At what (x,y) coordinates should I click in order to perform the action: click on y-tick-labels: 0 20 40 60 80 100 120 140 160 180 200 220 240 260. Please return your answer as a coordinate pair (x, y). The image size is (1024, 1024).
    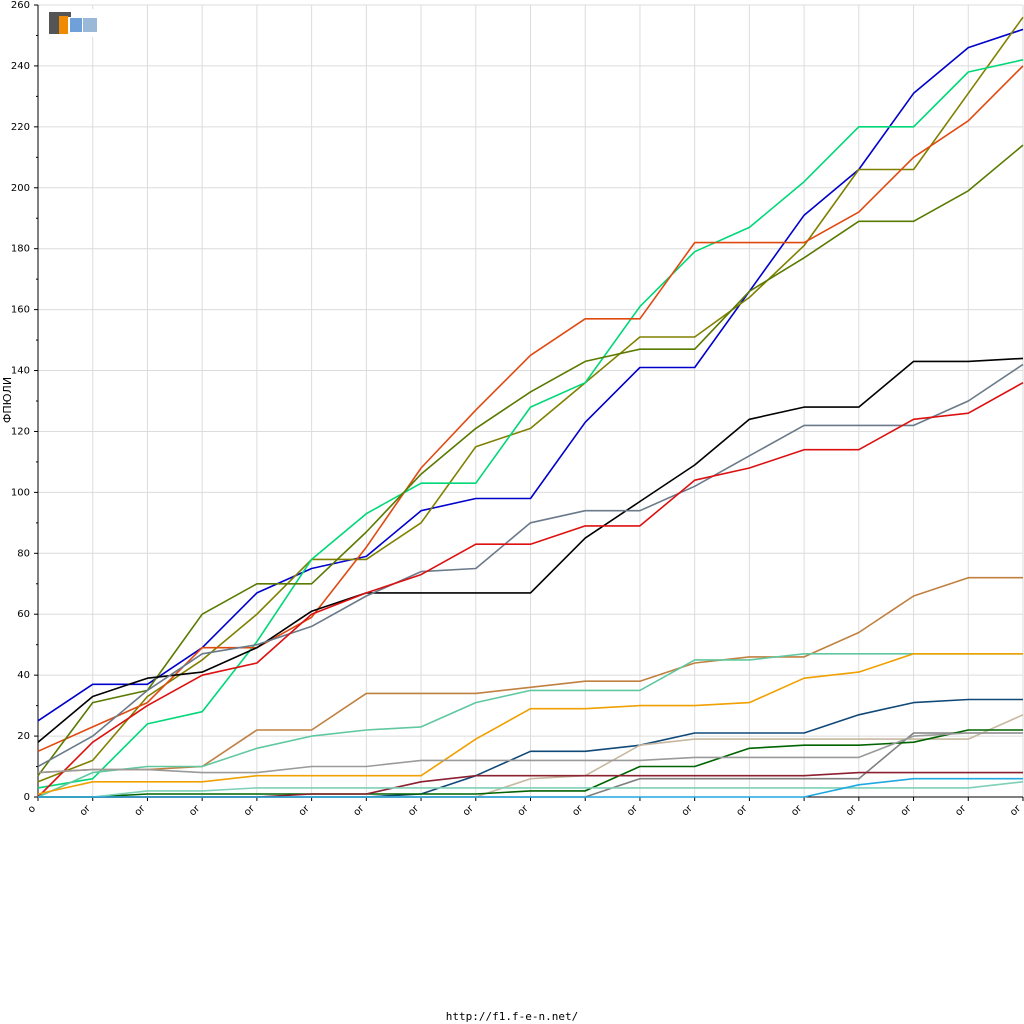
    Looking at the image, I should click on (20, 401).